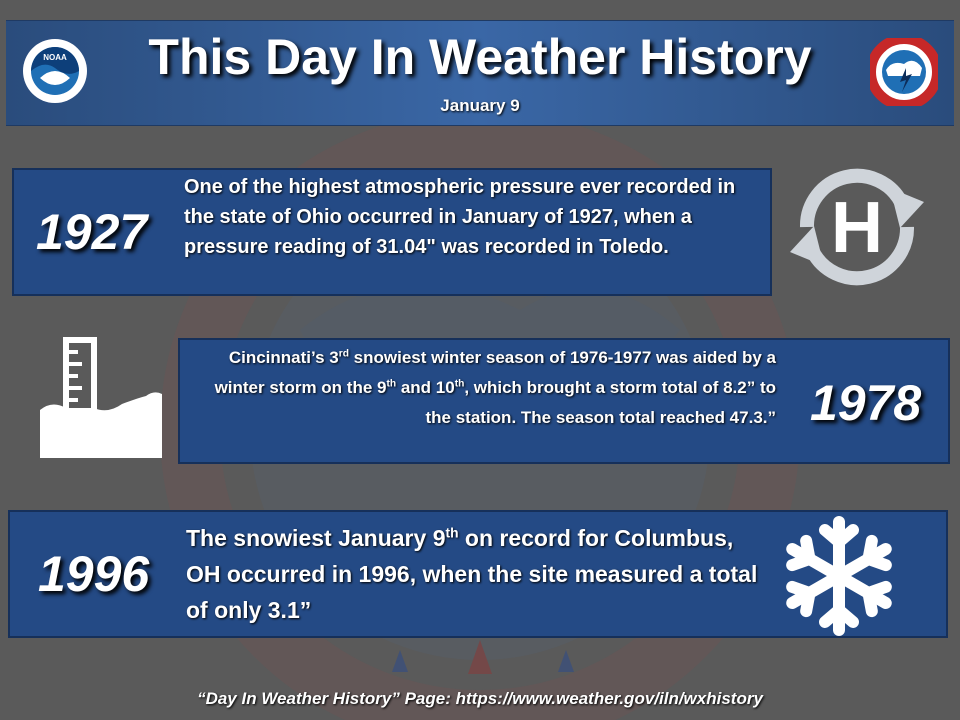  What do you see at coordinates (92, 232) in the screenshot?
I see `event-year-1927: 1927` at bounding box center [92, 232].